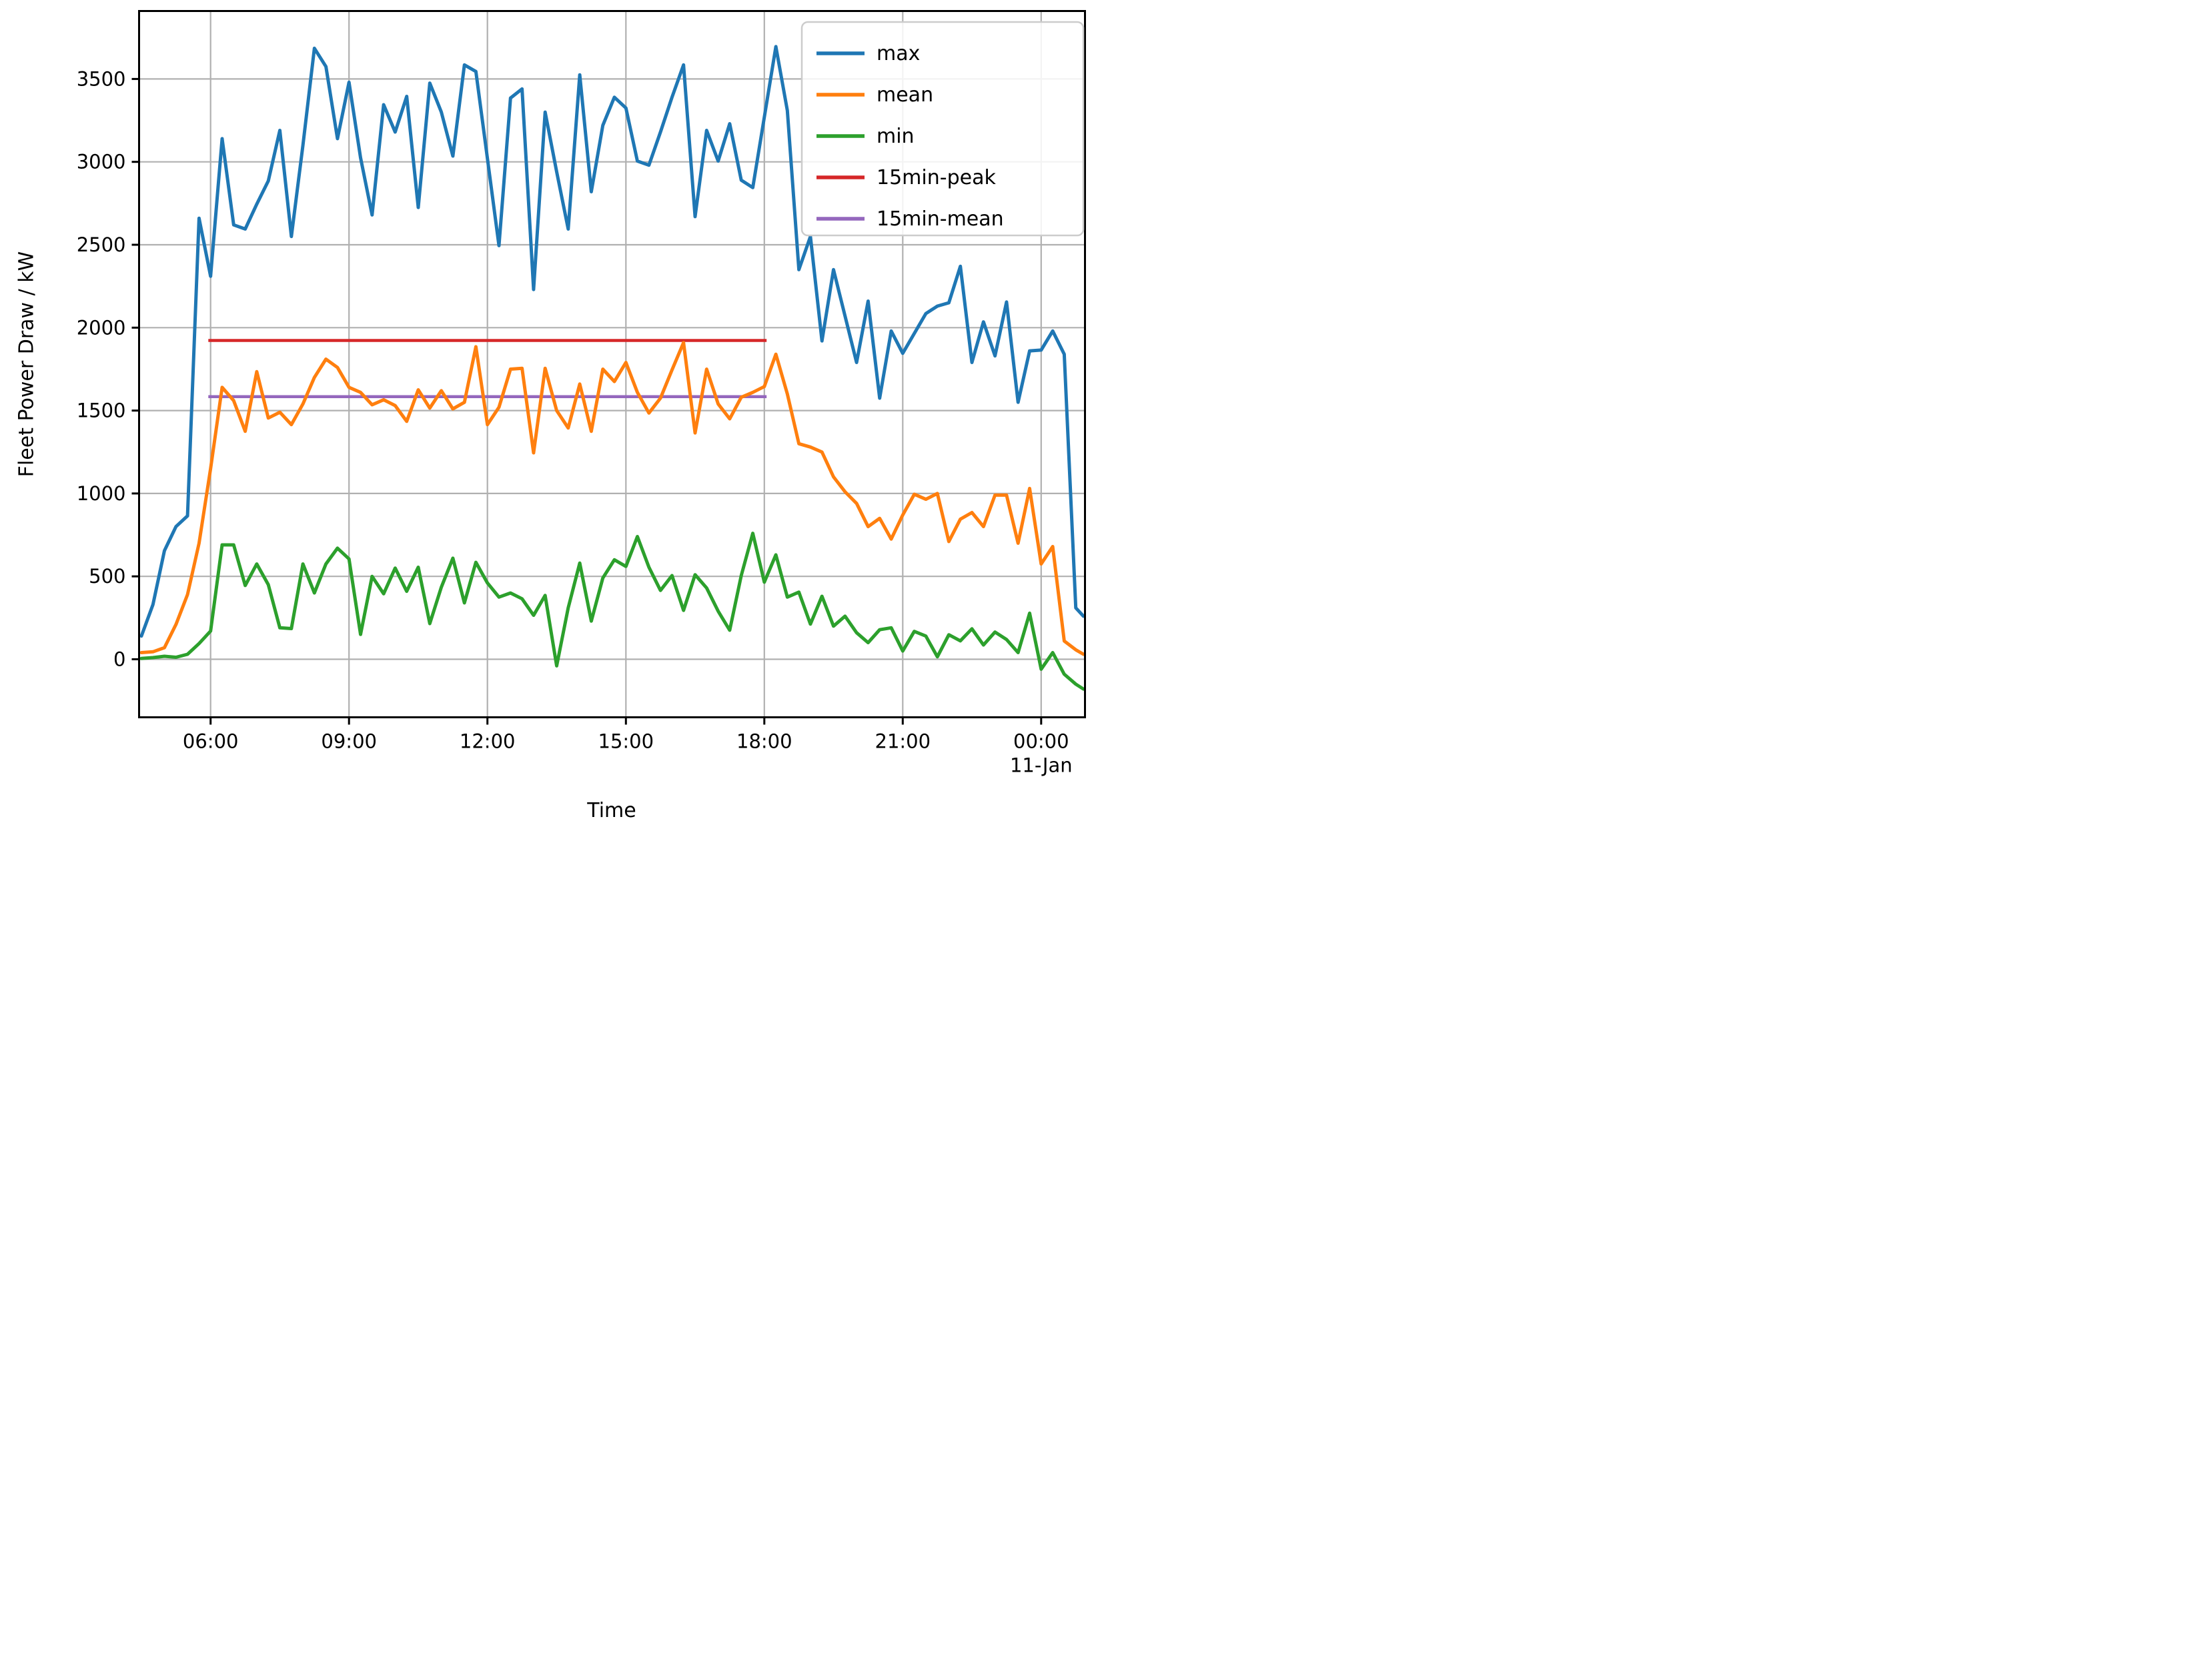  I want to click on y-tick-label: 2500, so click(101, 244).